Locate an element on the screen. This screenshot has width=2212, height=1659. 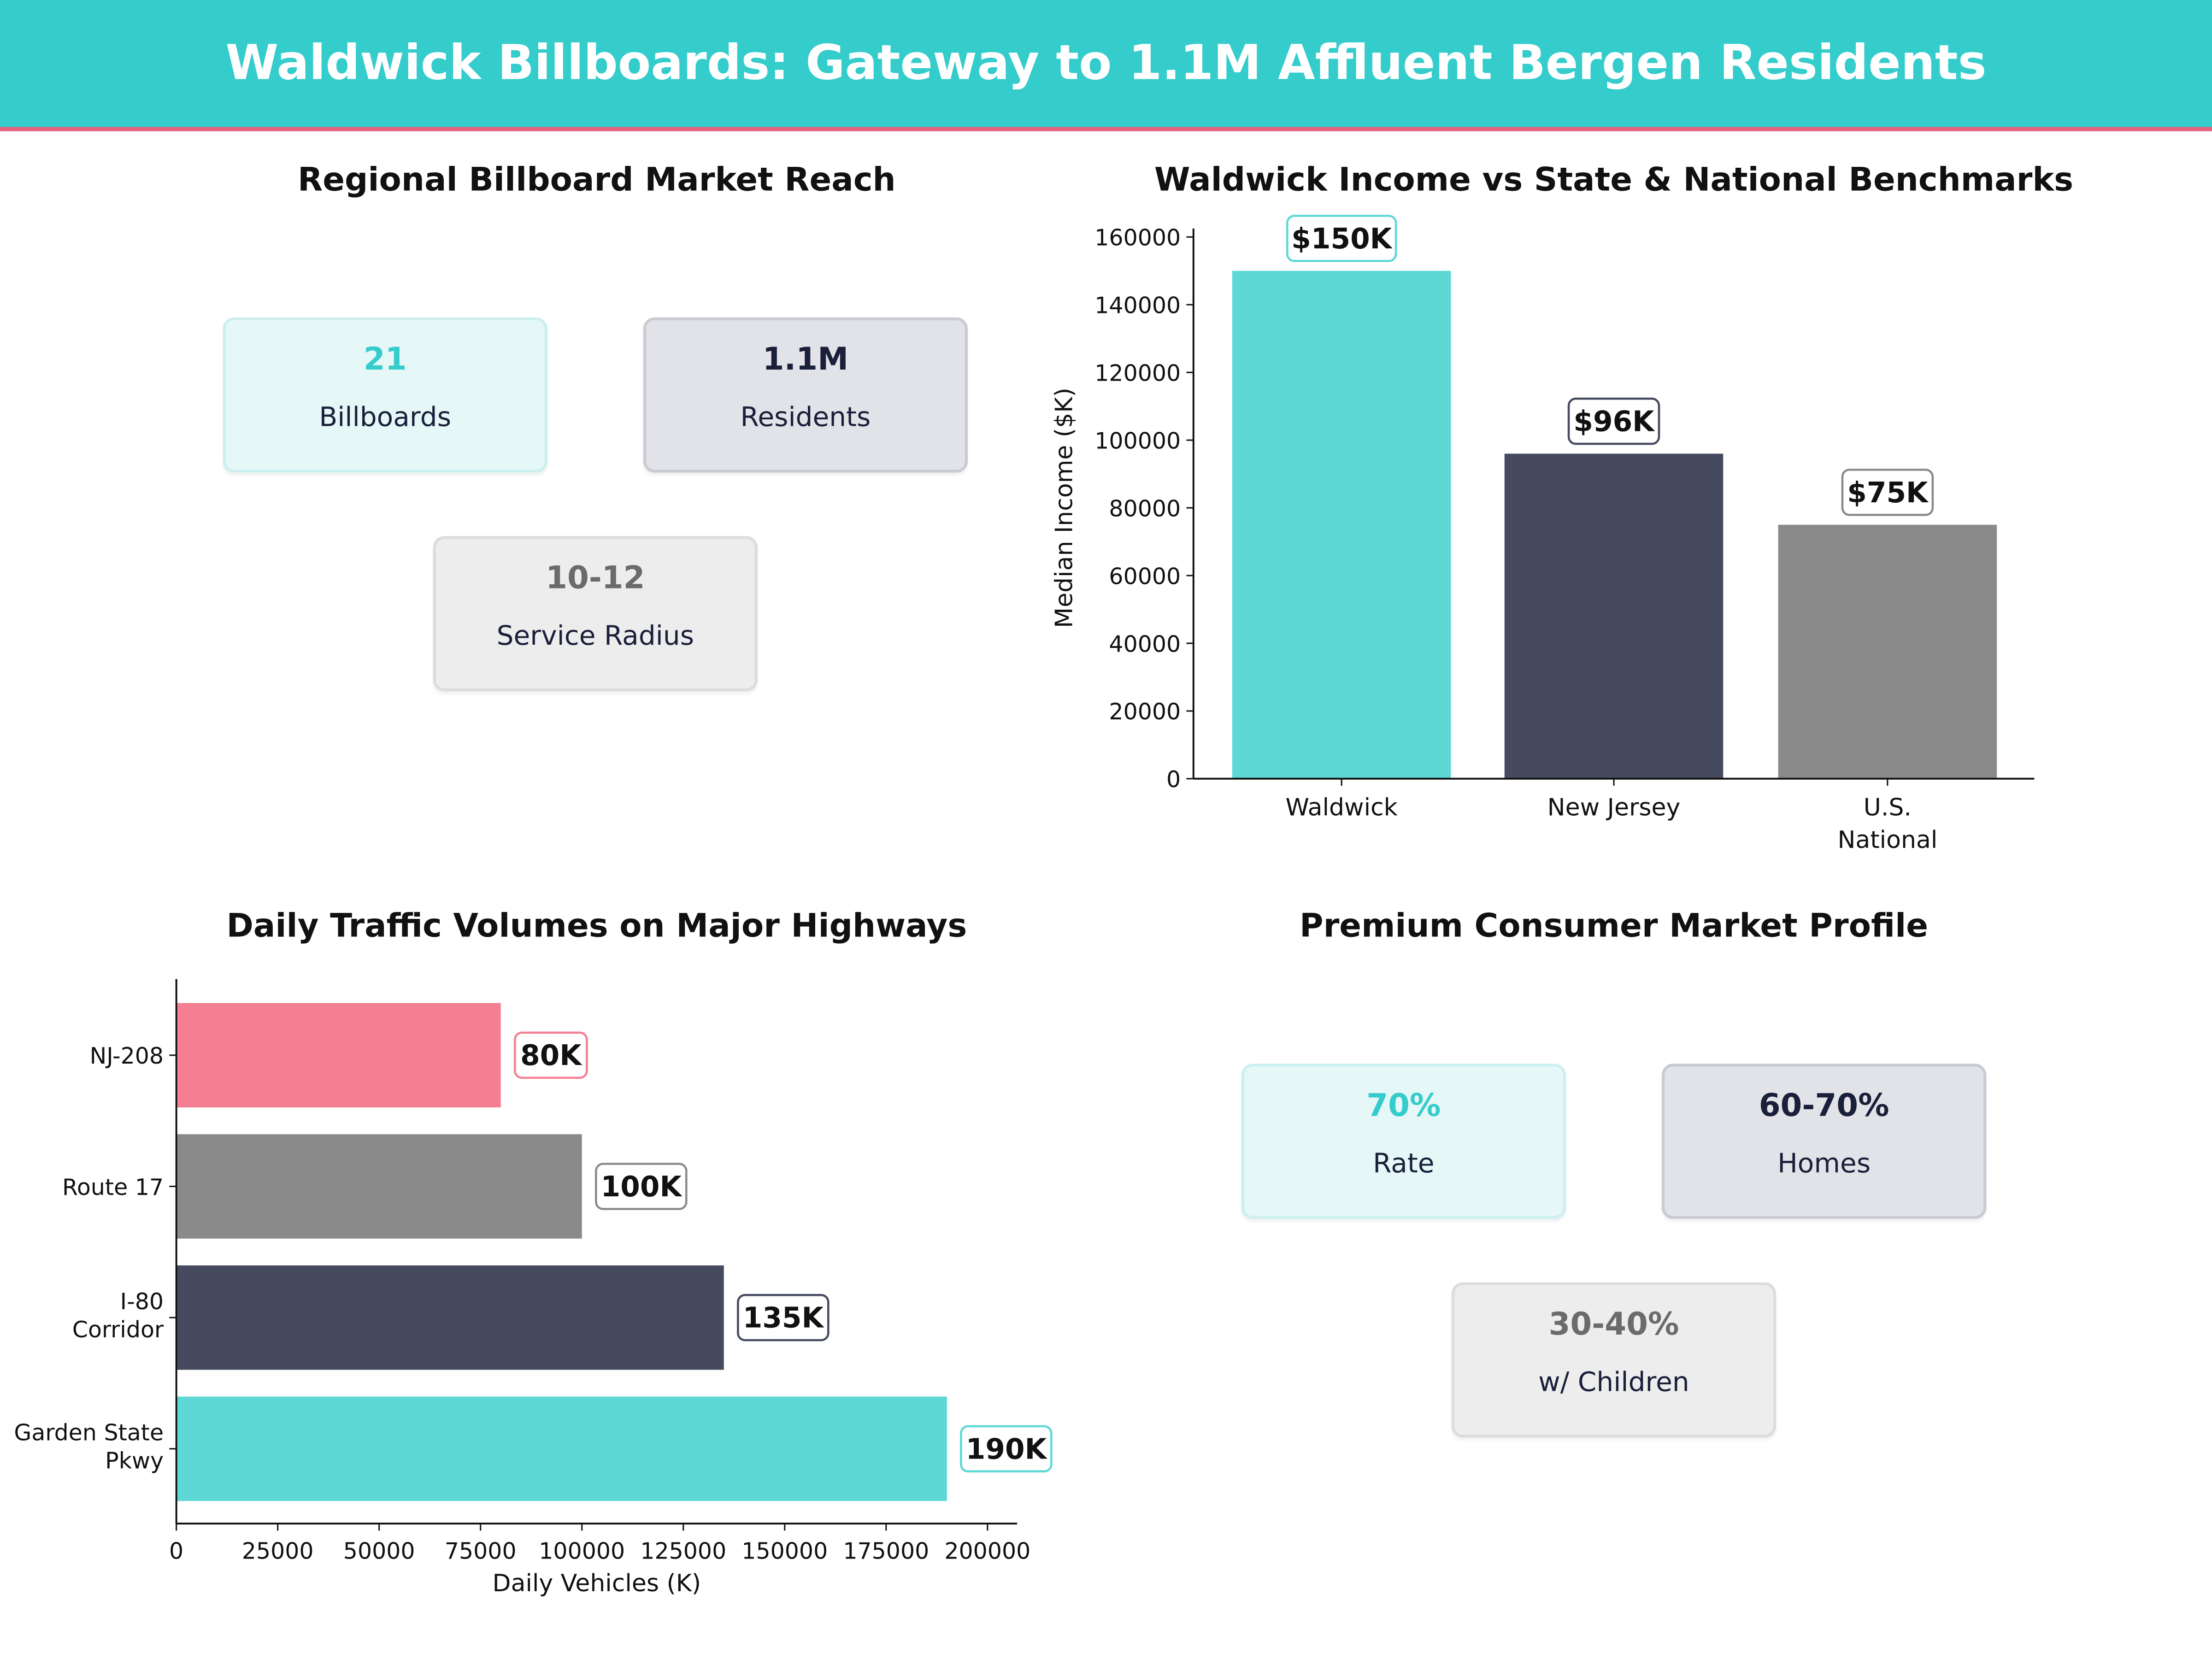
y-tick-label: 0 is located at coordinates (1173, 779).